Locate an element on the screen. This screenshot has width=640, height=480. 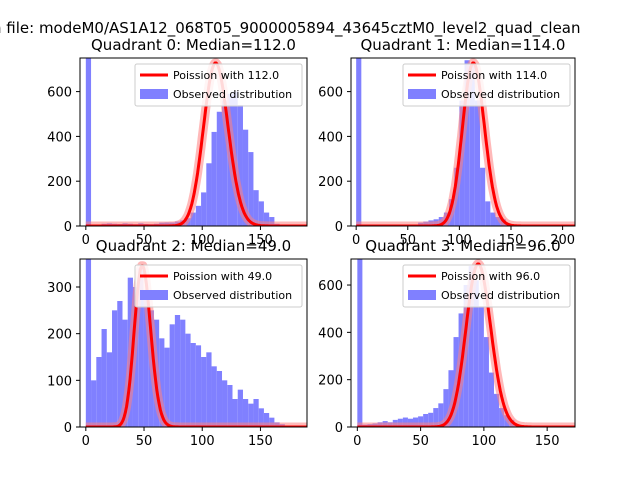
legend-label-fit: Poission with 96.0 is located at coordinates (490, 276).